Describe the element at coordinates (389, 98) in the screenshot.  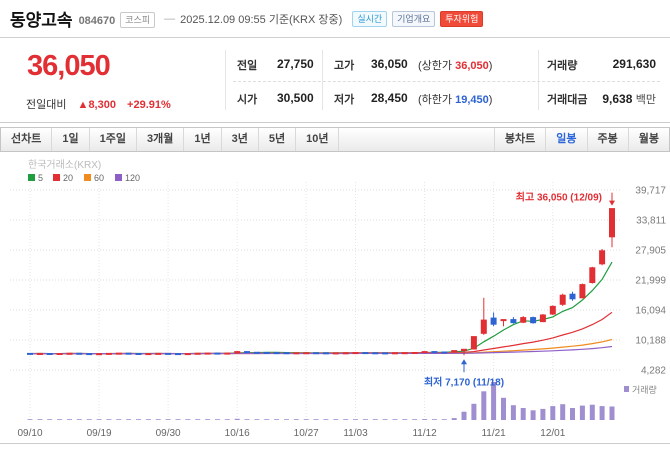
I see `low-value: 28,450` at that location.